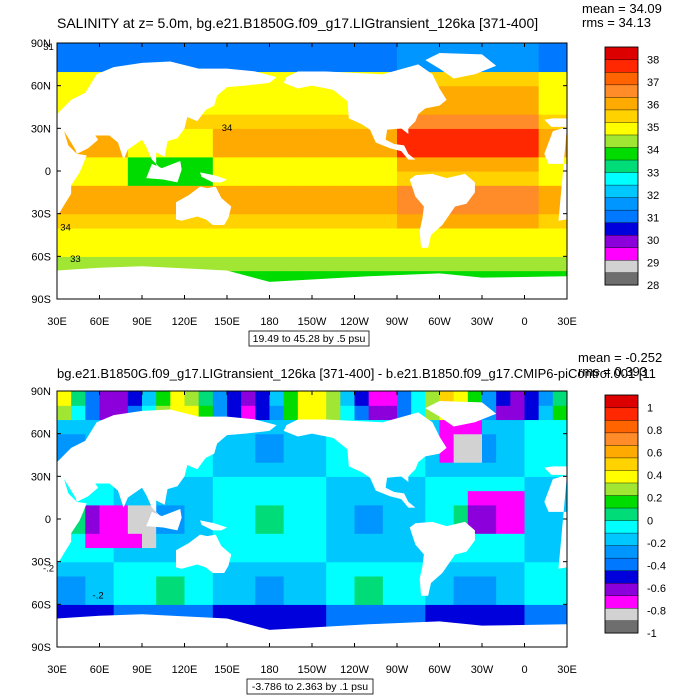 The height and width of the screenshot is (700, 700). What do you see at coordinates (650, 409) in the screenshot?
I see `colorbar-label: 1` at bounding box center [650, 409].